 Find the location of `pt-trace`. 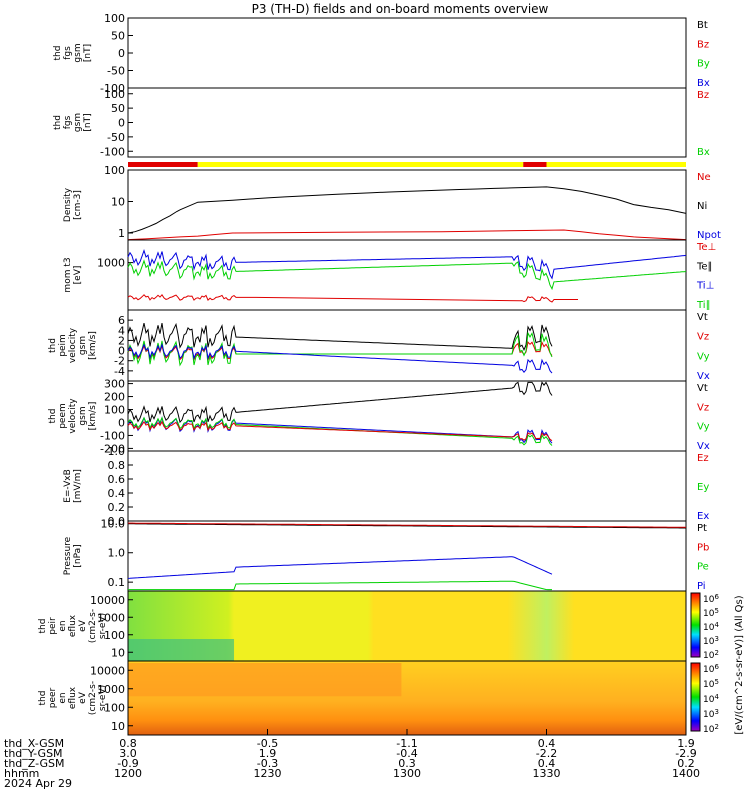

pt-trace is located at coordinates (407, 526).